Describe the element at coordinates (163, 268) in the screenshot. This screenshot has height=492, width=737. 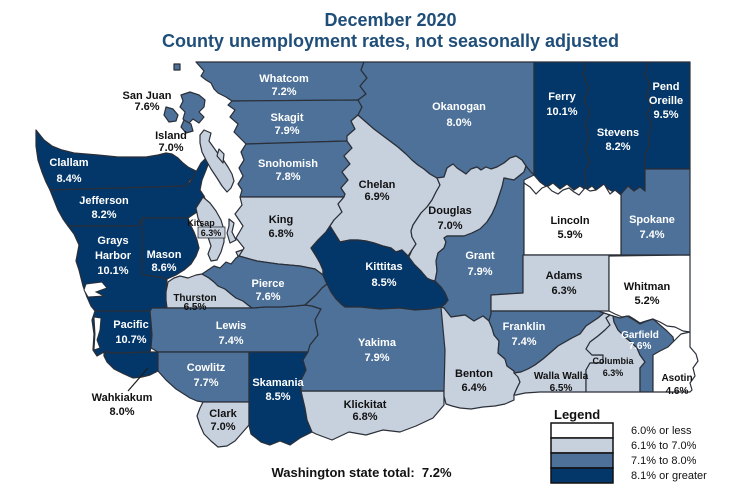
I see `svg-text: 8.6%` at that location.